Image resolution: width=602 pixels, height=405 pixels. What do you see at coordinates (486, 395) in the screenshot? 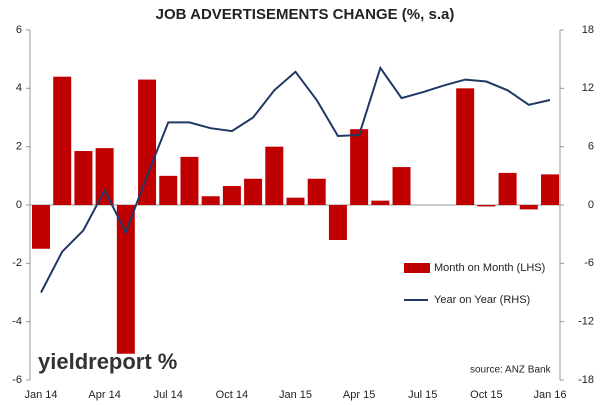
I see `x-tick-label: Oct 15` at bounding box center [486, 395].